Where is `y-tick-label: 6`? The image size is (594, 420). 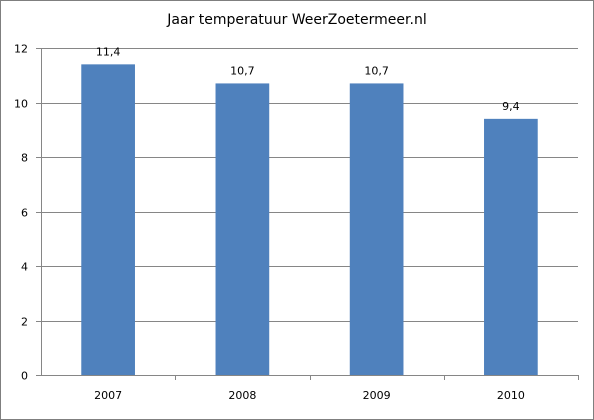
y-tick-label: 6 is located at coordinates (24, 213).